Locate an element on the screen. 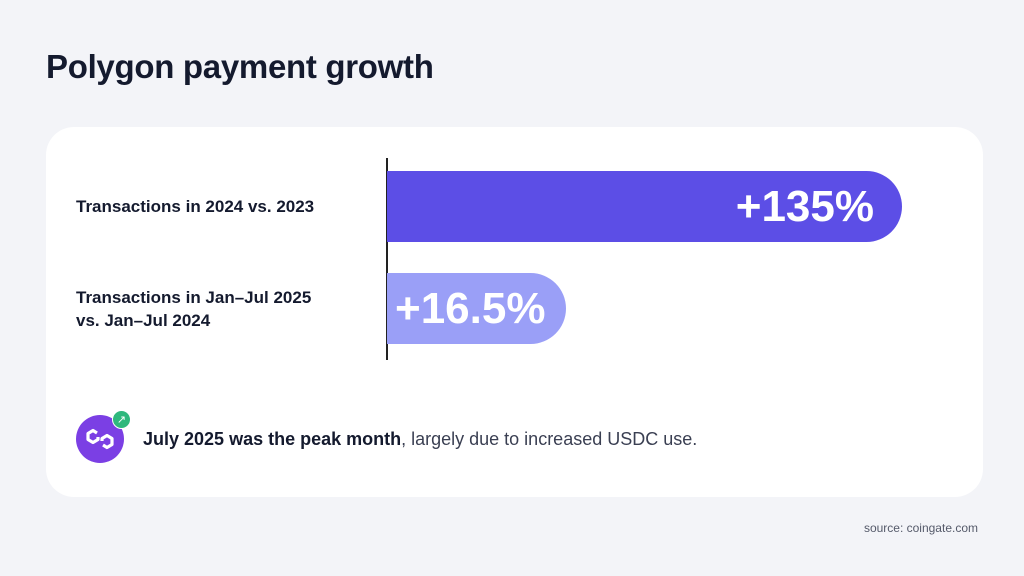  bar-1: +135% is located at coordinates (644, 206).